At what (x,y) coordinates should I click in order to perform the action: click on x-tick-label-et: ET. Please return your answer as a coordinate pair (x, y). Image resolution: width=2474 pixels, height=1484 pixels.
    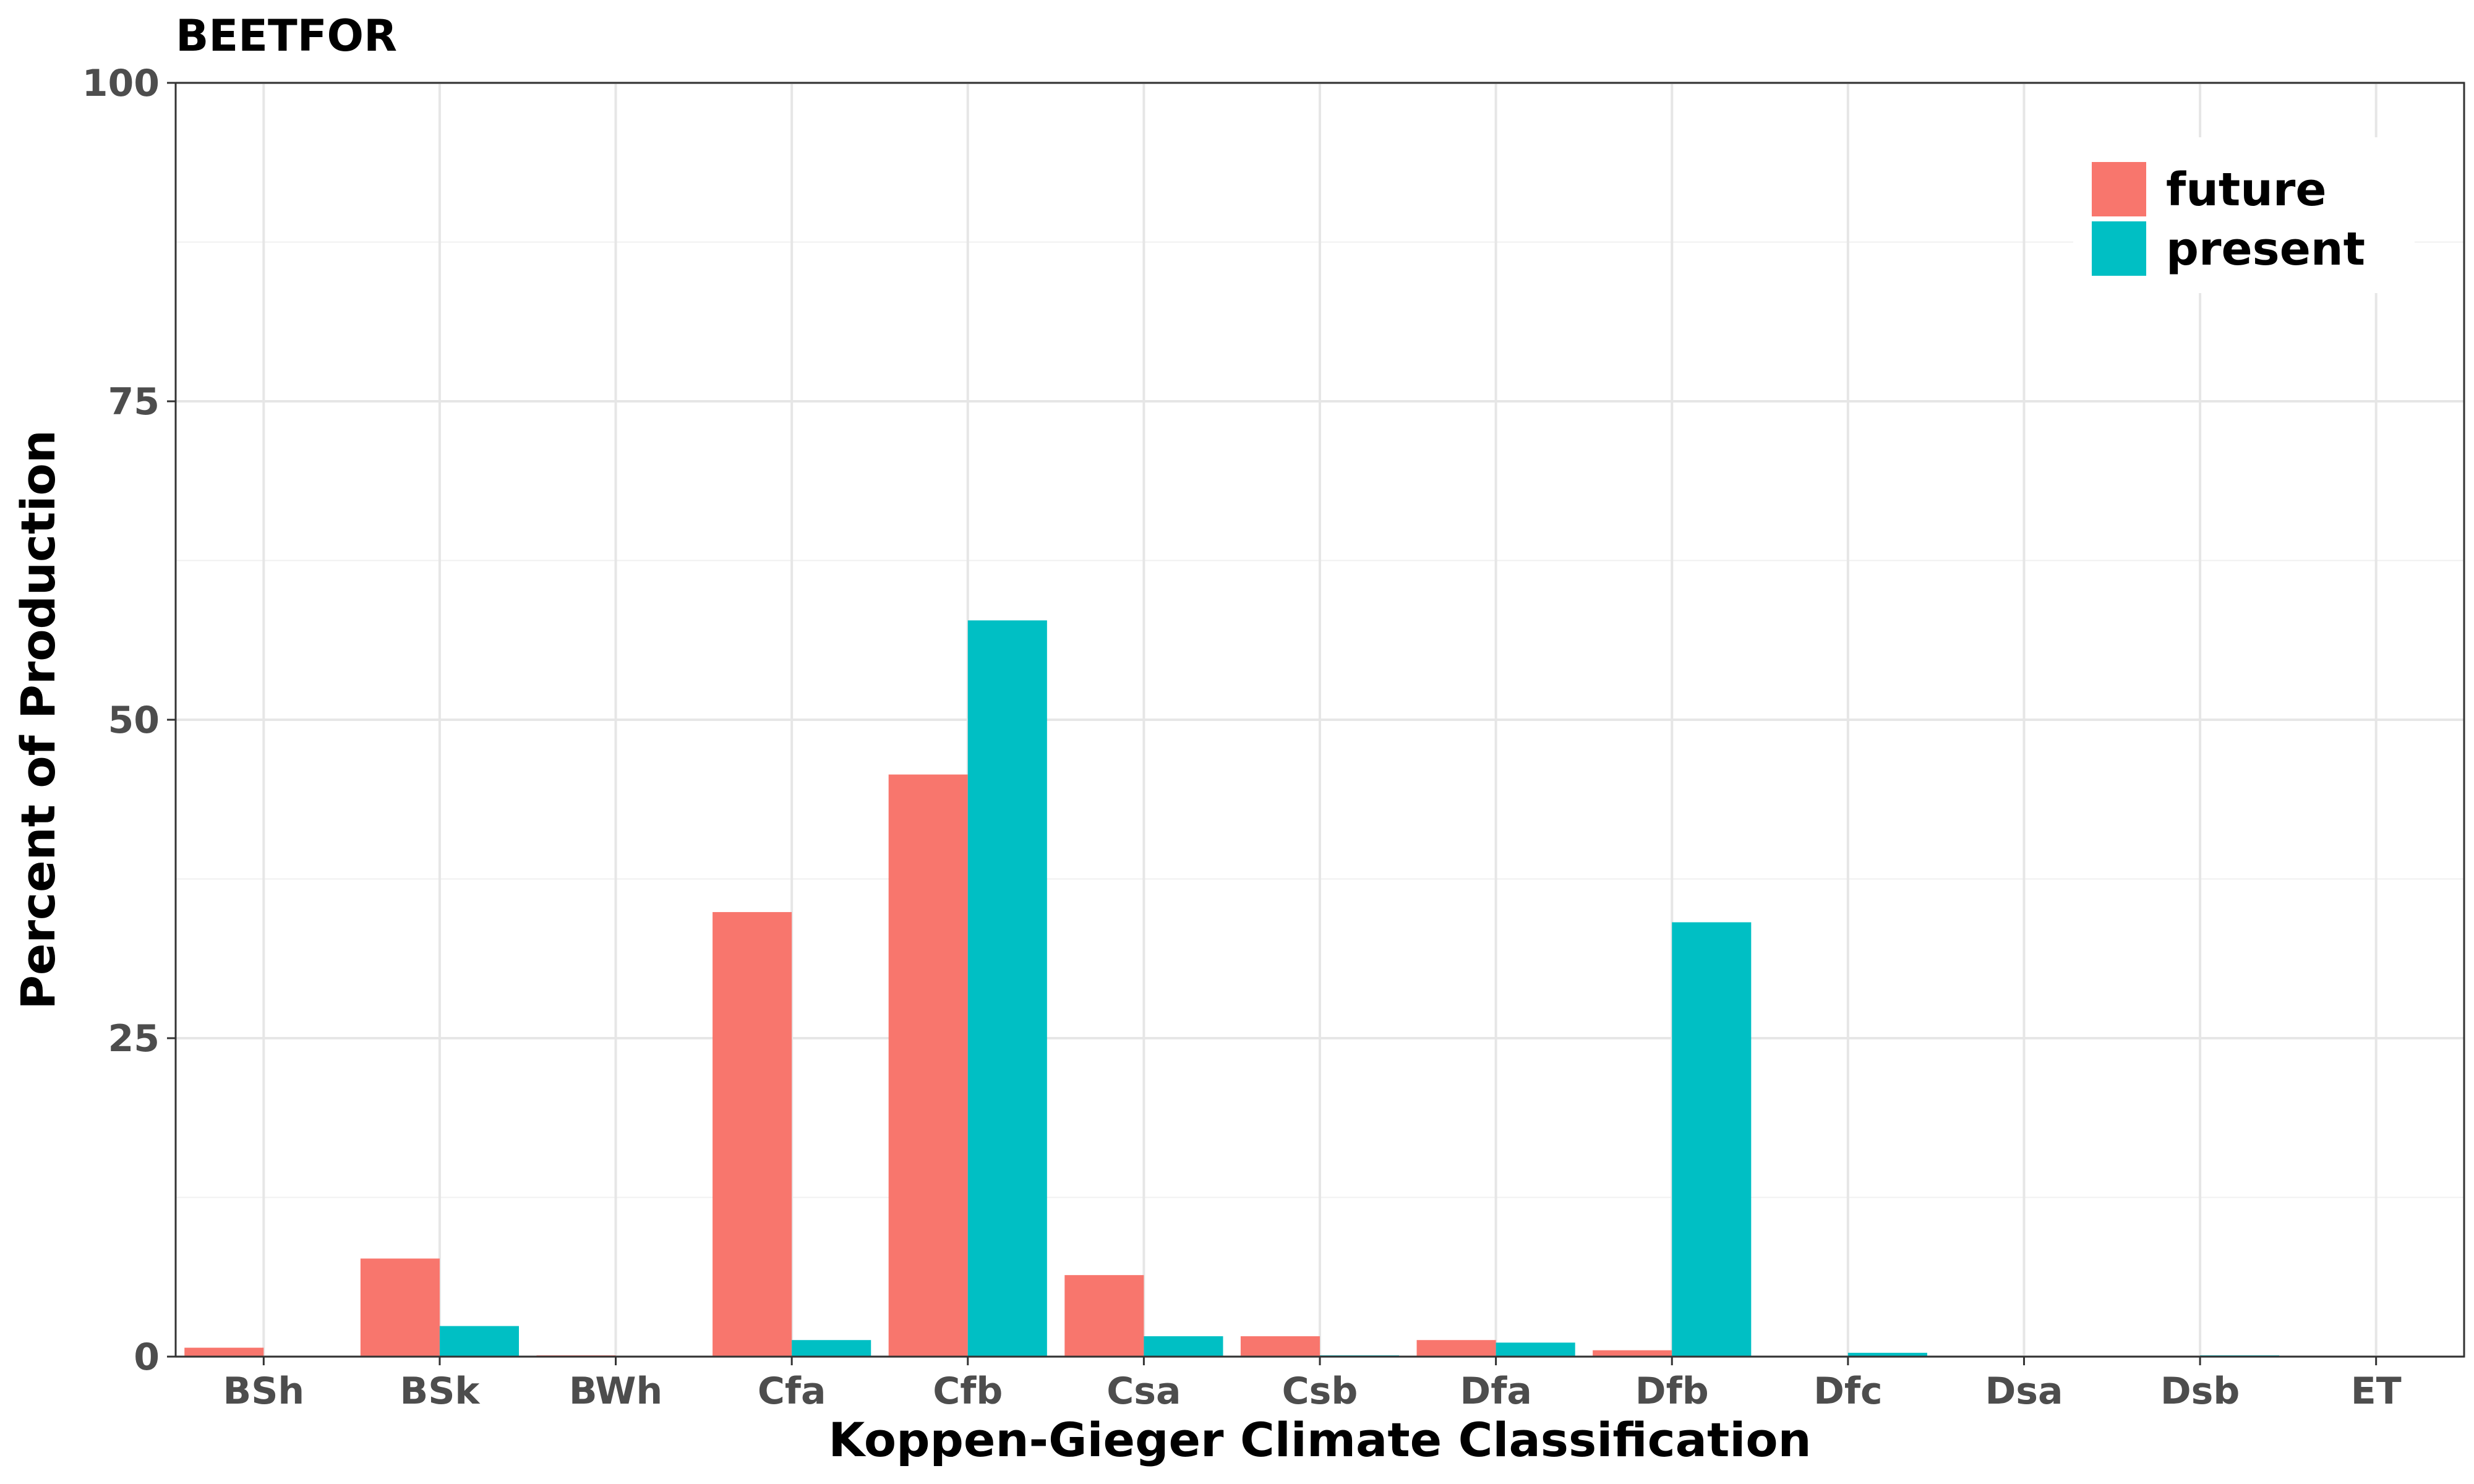
    Looking at the image, I should click on (2376, 1391).